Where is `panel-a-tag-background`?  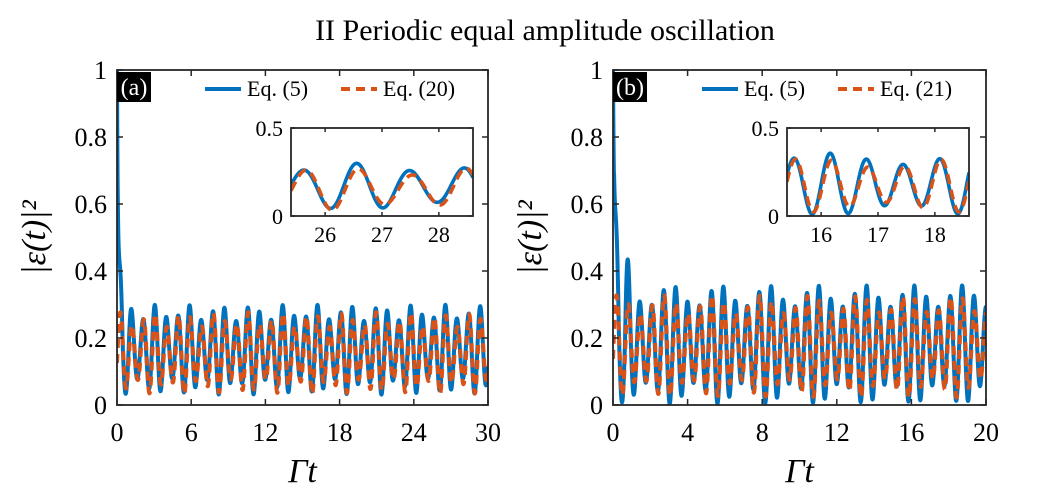 panel-a-tag-background is located at coordinates (134, 87).